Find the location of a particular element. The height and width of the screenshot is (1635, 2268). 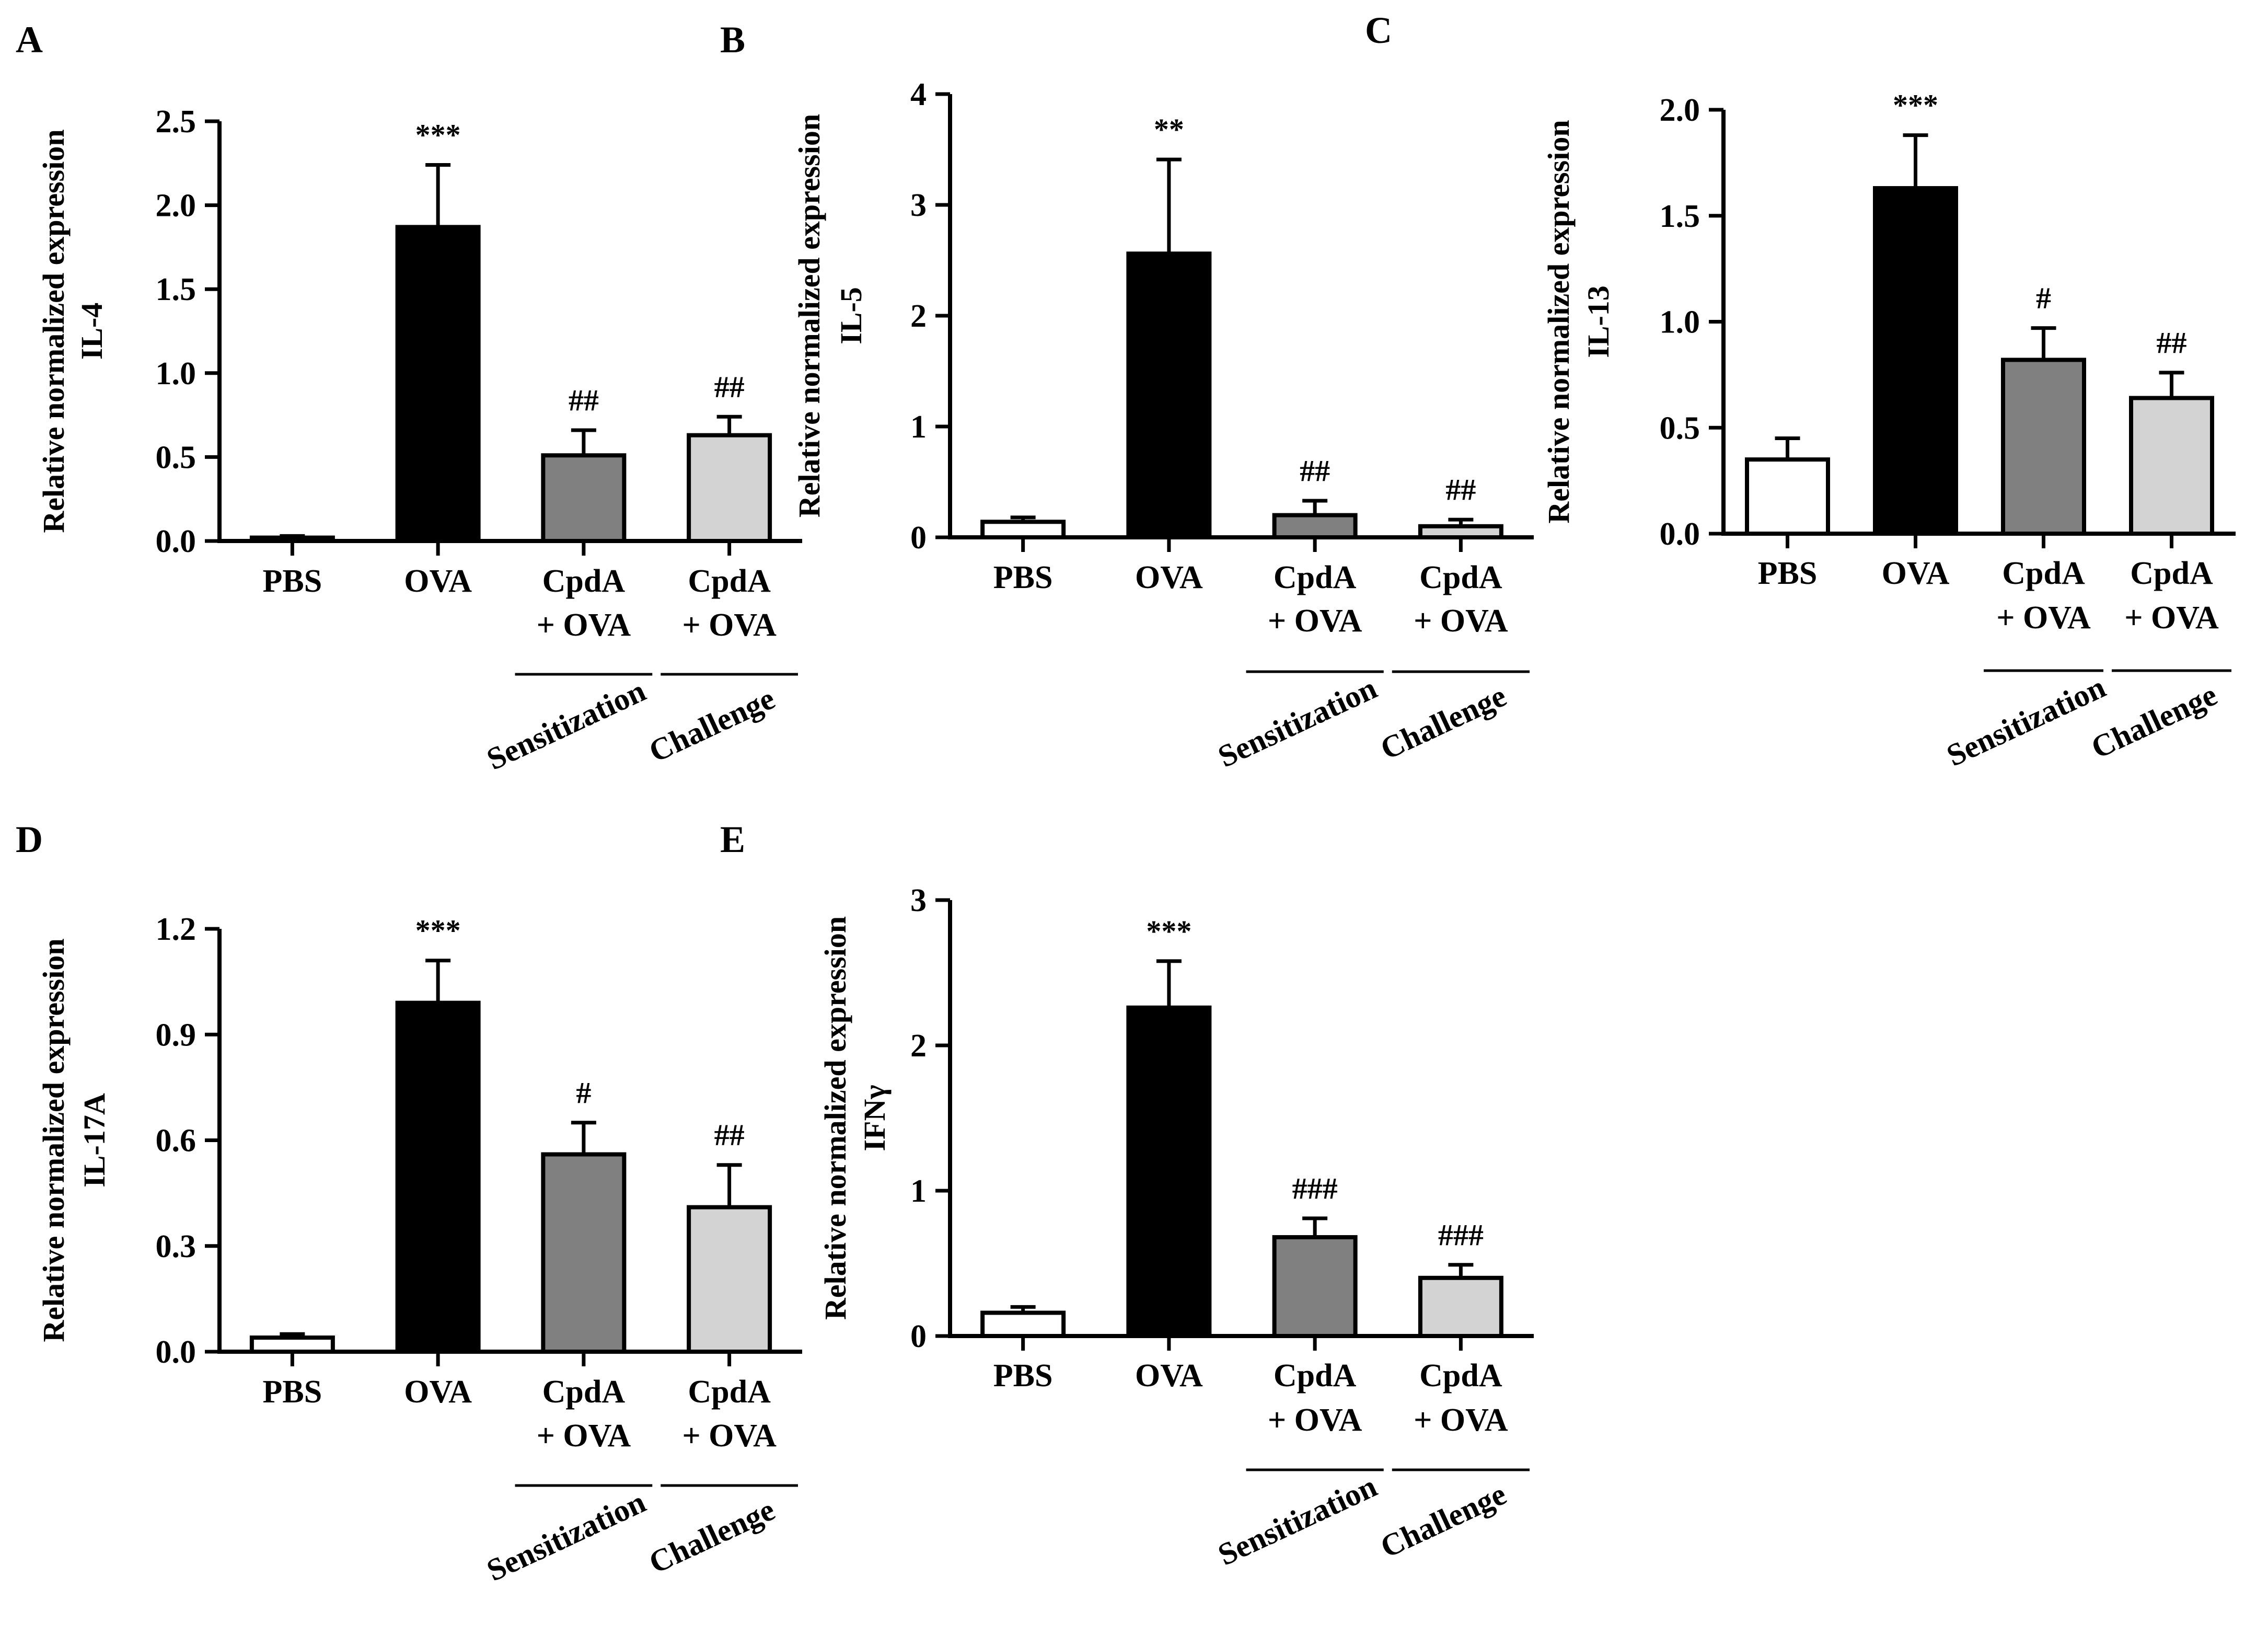

y-tick-label: 2.5 is located at coordinates (176, 122).